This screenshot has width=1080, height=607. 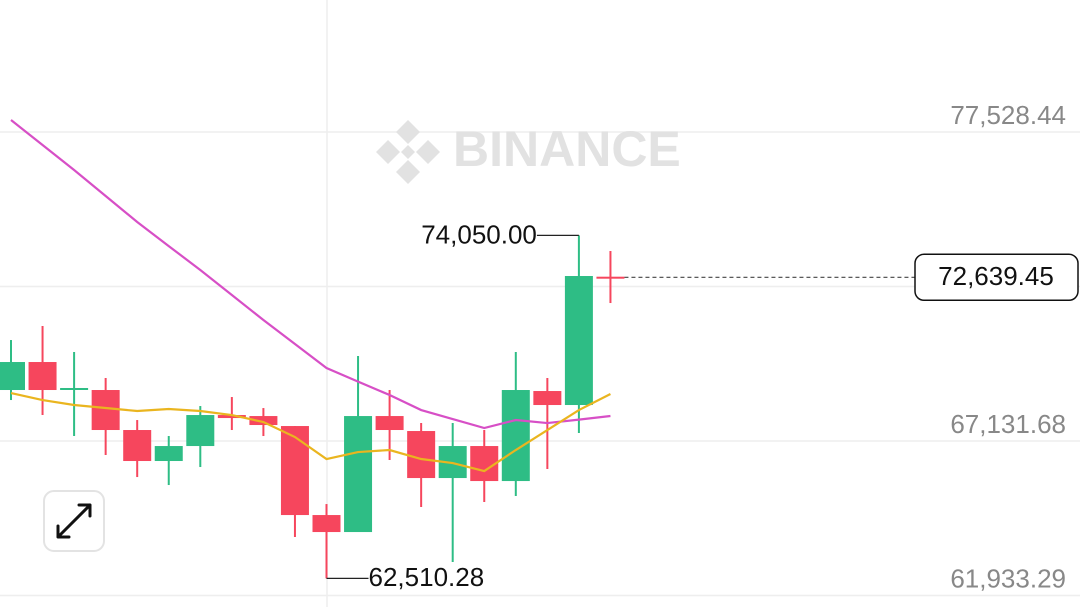 What do you see at coordinates (1008, 578) in the screenshot?
I see `y-tick-label: 61,933.29` at bounding box center [1008, 578].